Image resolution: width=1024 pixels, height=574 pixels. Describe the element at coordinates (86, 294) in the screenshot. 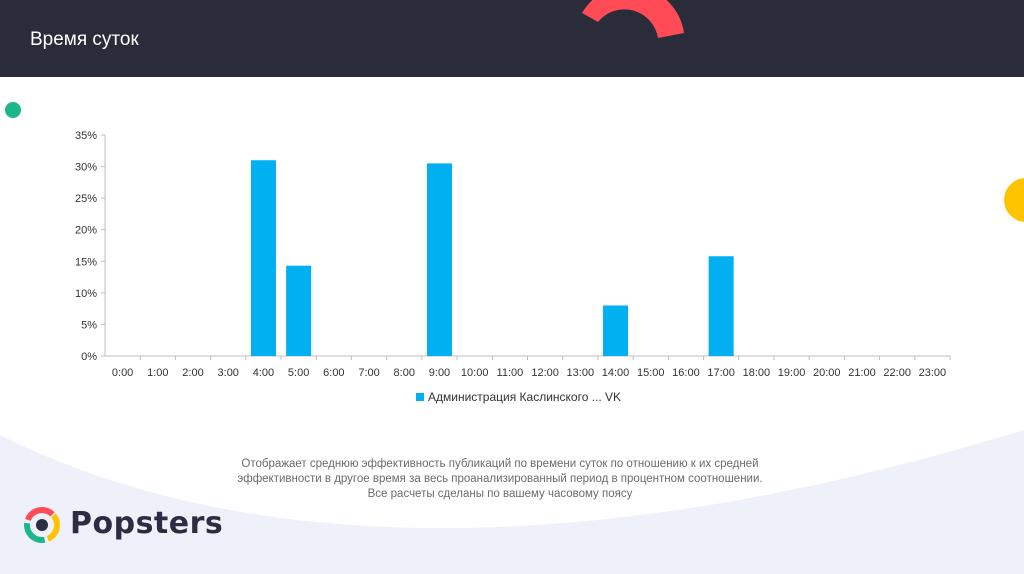

I see `y-tick-label: 10%` at that location.